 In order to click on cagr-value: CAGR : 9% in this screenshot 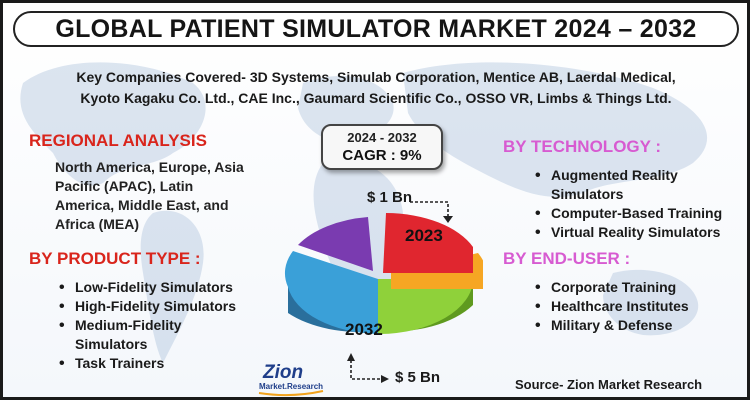, I will do `click(382, 155)`.